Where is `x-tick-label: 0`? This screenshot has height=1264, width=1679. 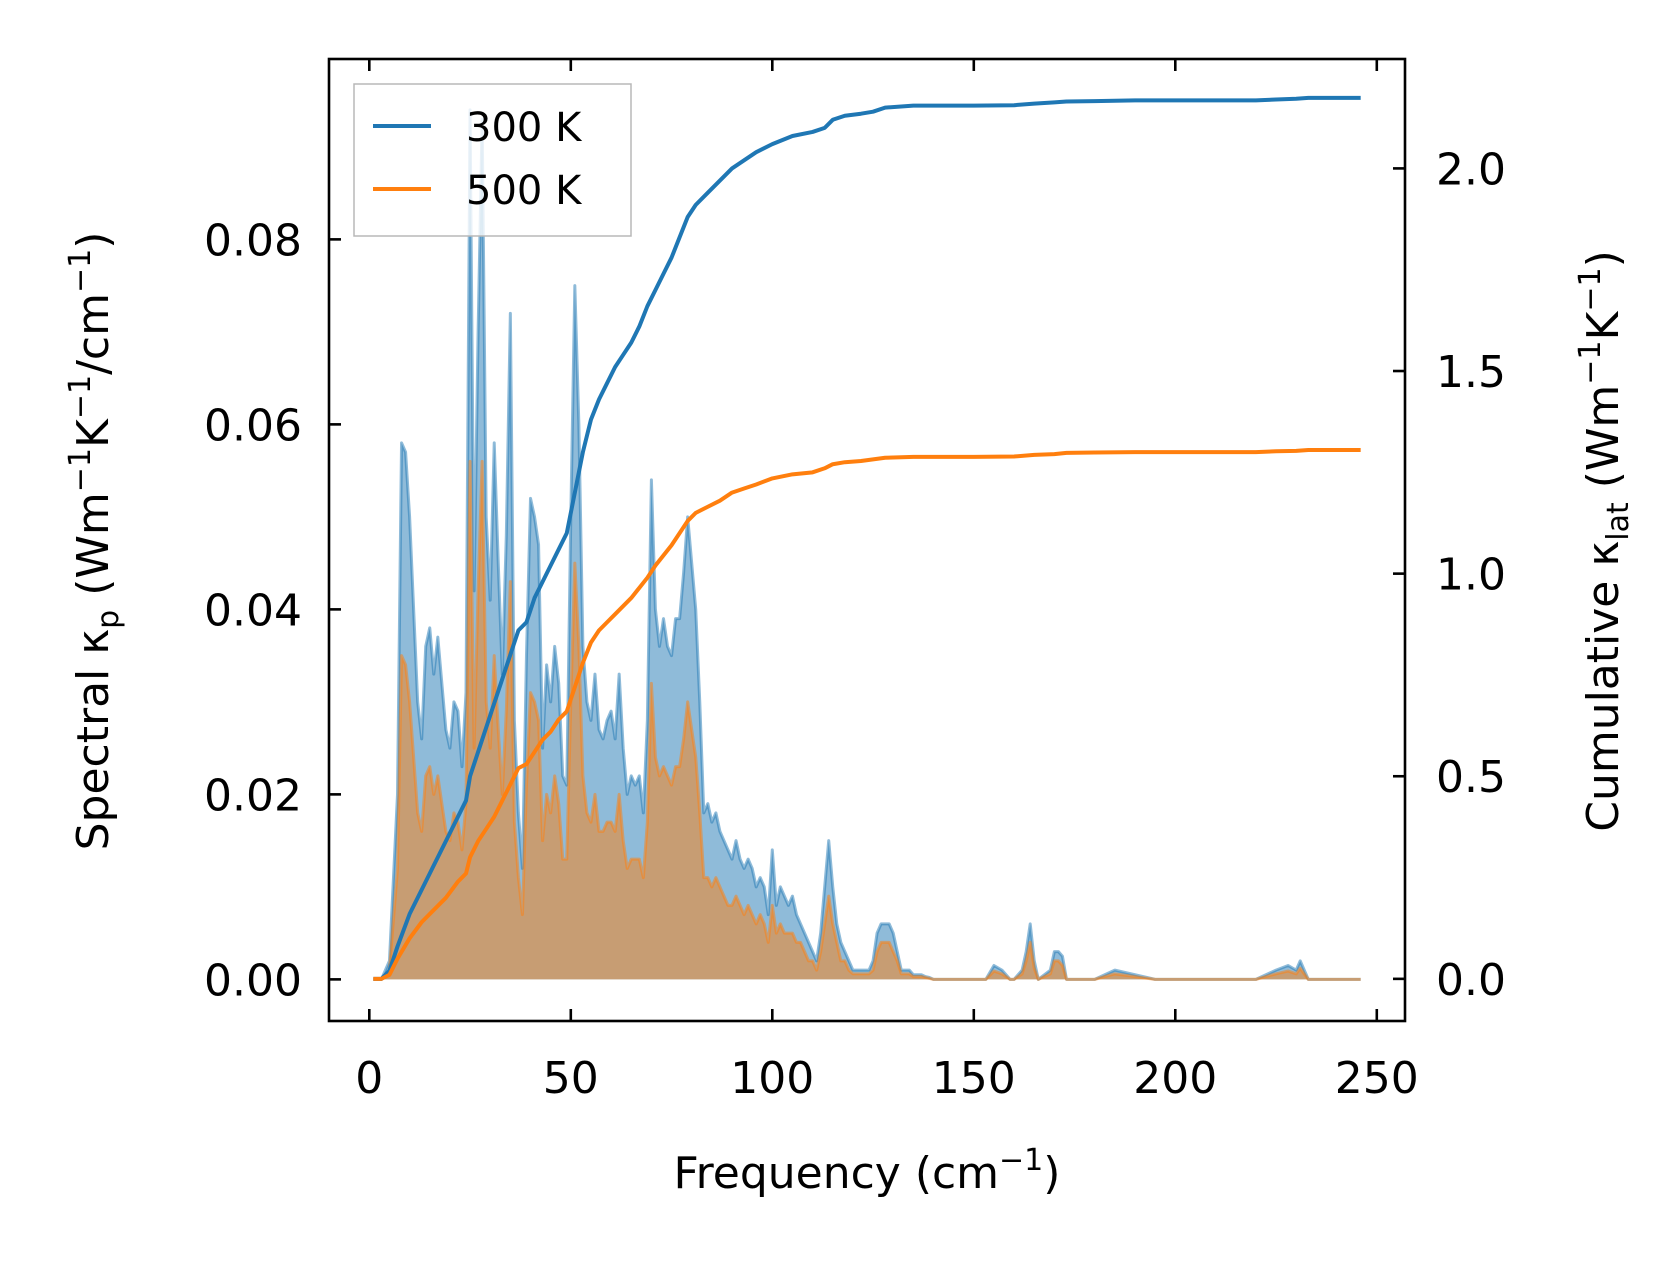 x-tick-label: 0 is located at coordinates (369, 1078).